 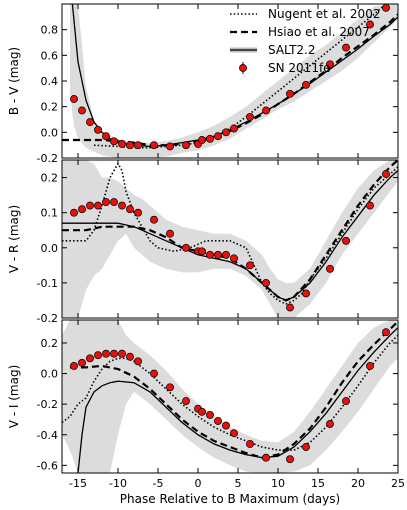 I want to click on legend-entry: SALT2.2, so click(x=292, y=50).